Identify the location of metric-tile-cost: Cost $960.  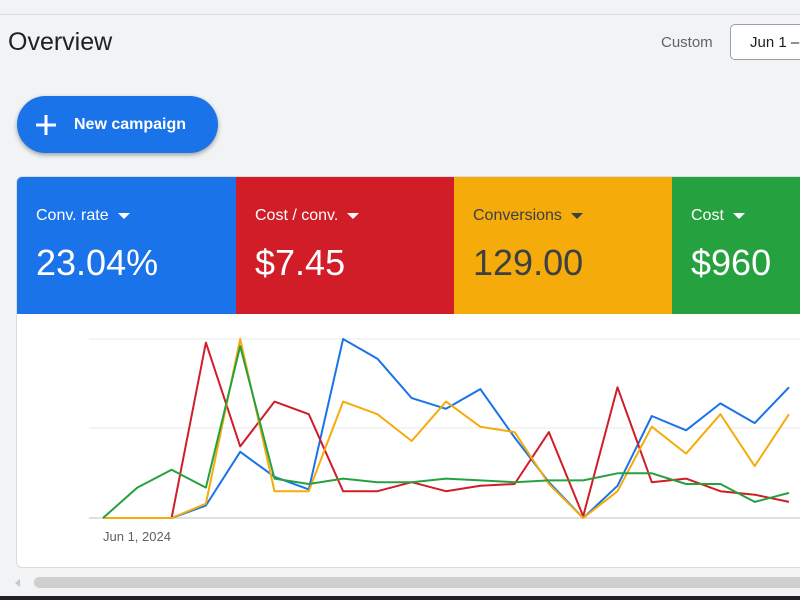
(736, 245).